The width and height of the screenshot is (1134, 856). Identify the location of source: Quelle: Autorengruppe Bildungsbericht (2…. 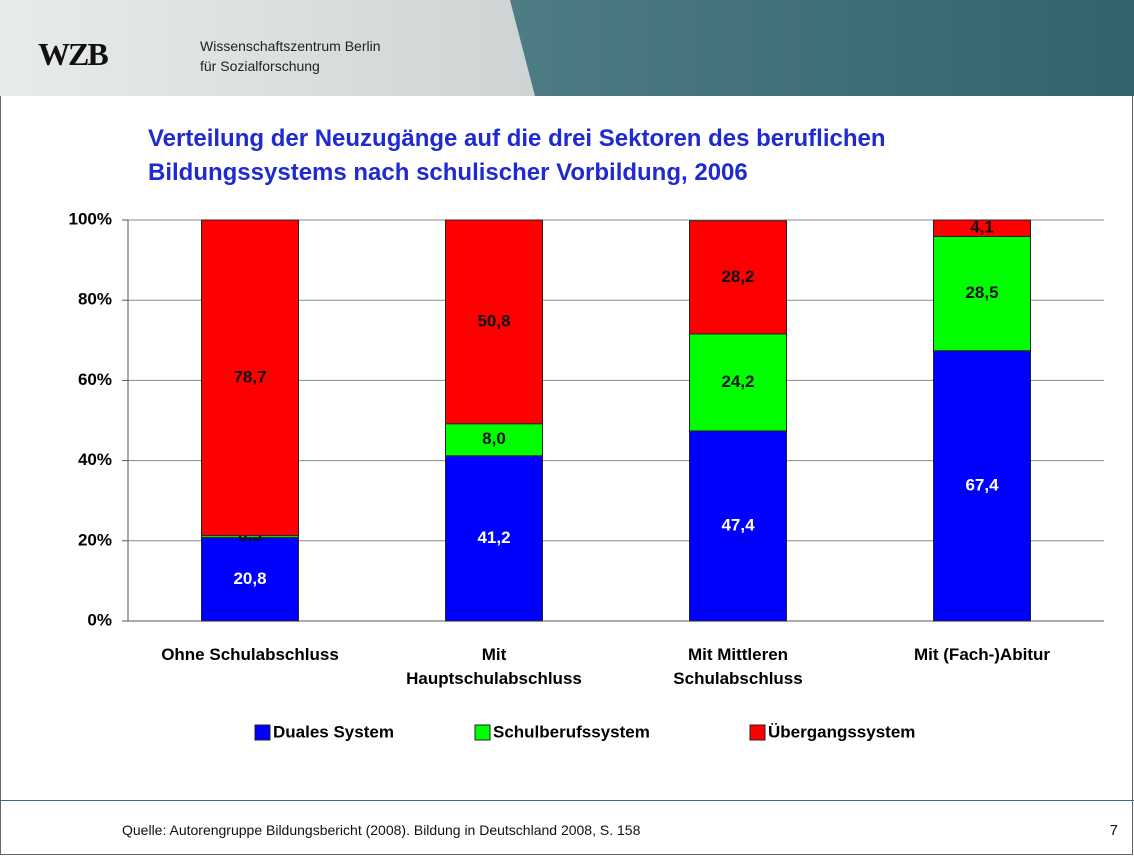
(381, 830).